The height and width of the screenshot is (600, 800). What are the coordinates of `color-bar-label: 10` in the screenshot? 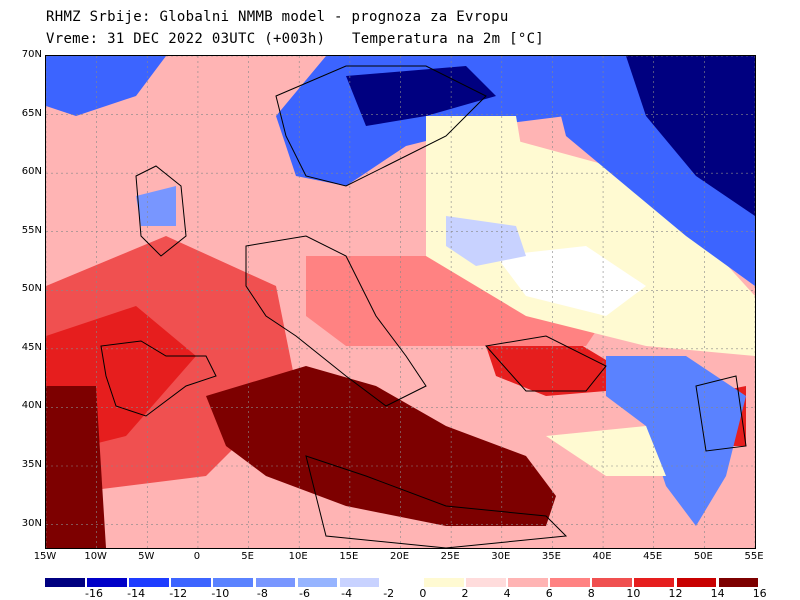 It's located at (633, 593).